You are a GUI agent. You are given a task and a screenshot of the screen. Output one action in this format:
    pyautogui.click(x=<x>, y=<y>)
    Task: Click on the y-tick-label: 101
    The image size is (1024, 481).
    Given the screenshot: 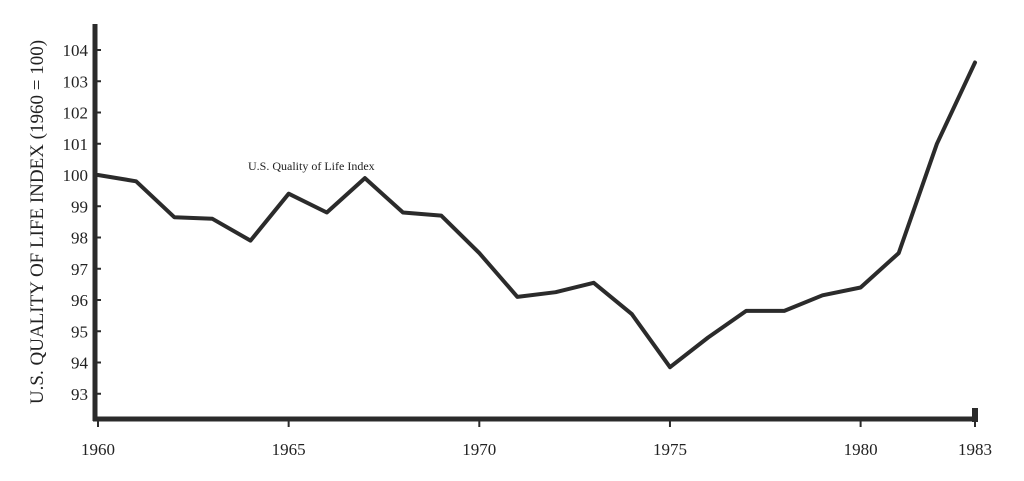 What is the action you would take?
    pyautogui.click(x=76, y=144)
    